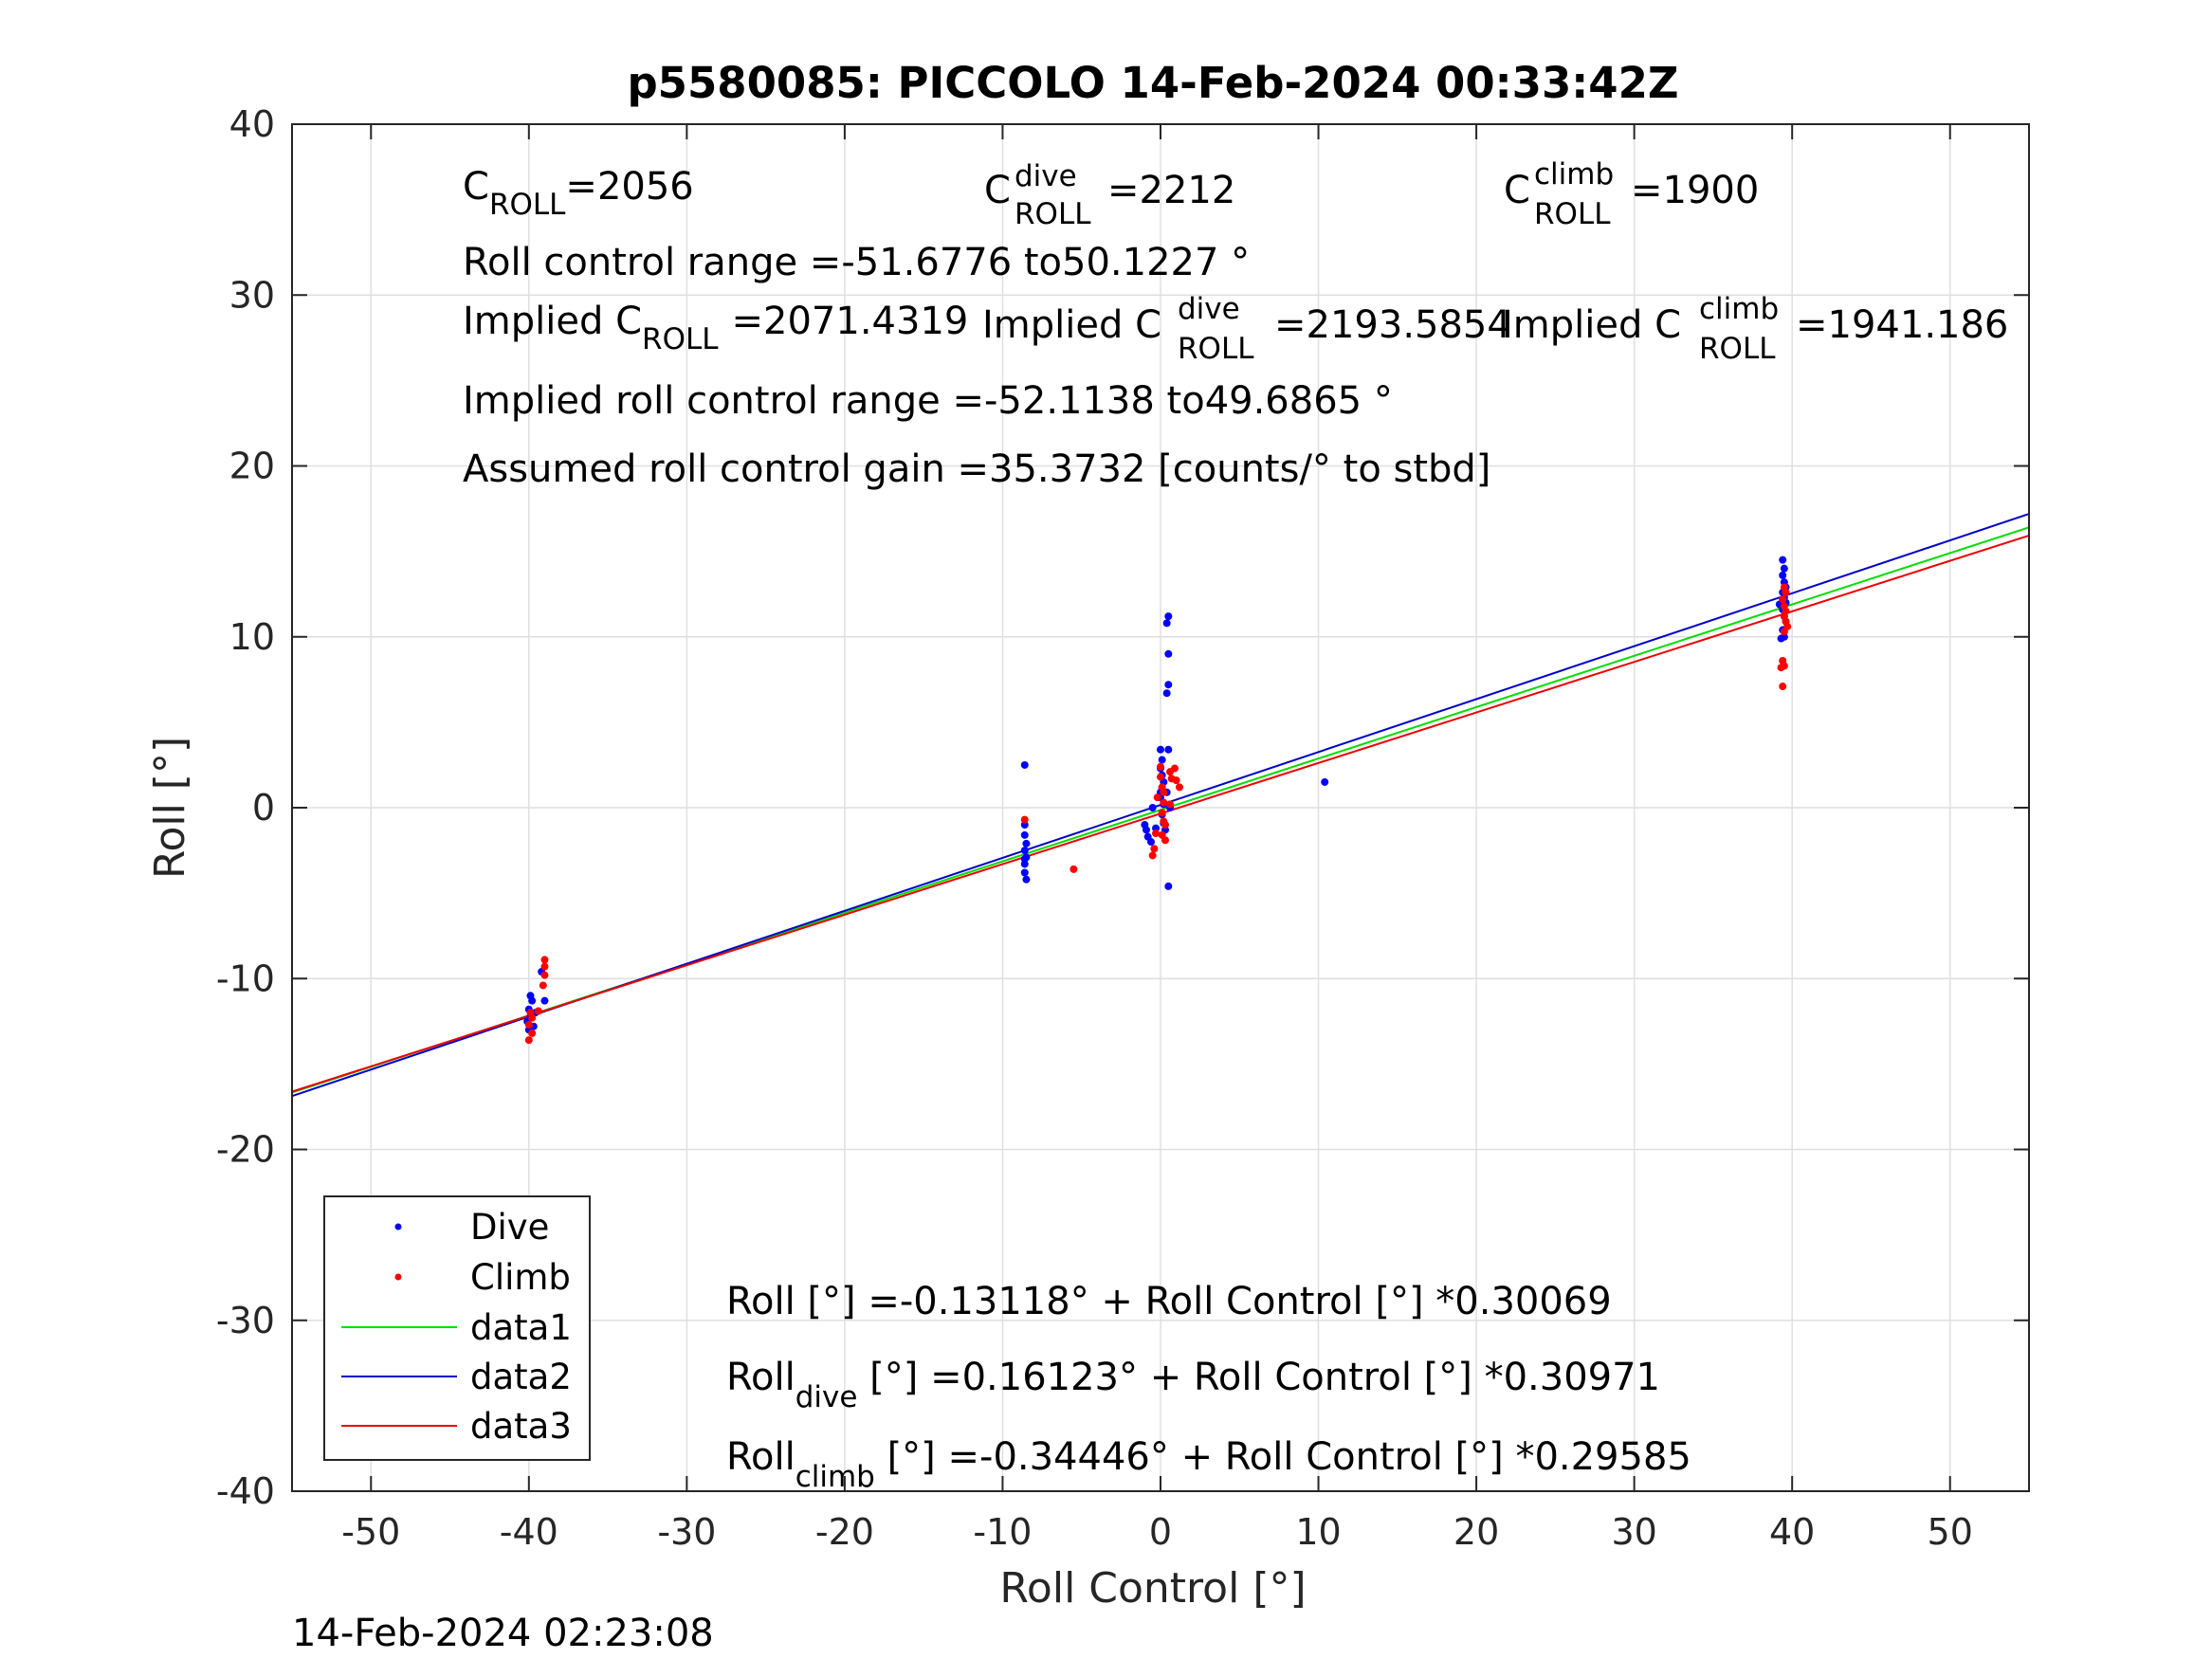  What do you see at coordinates (252, 466) in the screenshot?
I see `y-tick-label: 20` at bounding box center [252, 466].